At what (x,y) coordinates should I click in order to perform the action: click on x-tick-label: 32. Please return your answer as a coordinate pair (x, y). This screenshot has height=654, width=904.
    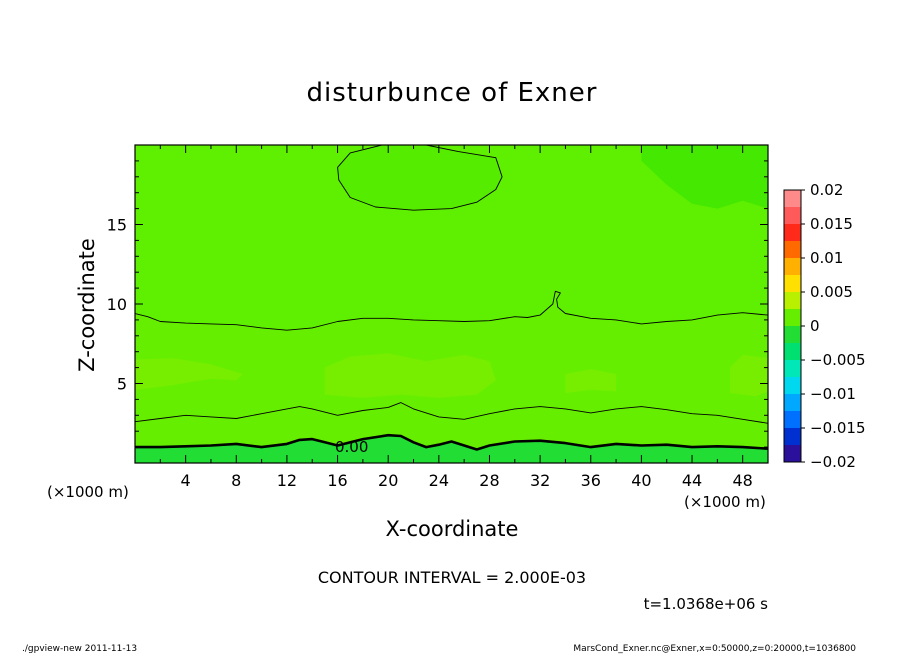
    Looking at the image, I should click on (540, 480).